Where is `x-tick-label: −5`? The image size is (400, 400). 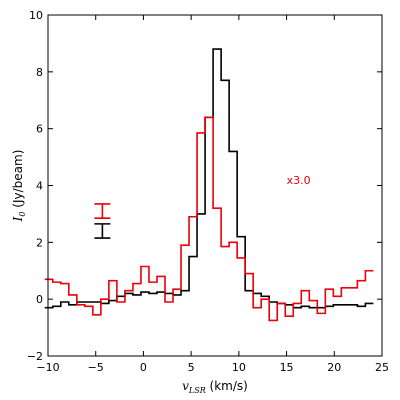
x-tick-label: −5 is located at coordinates (96, 367).